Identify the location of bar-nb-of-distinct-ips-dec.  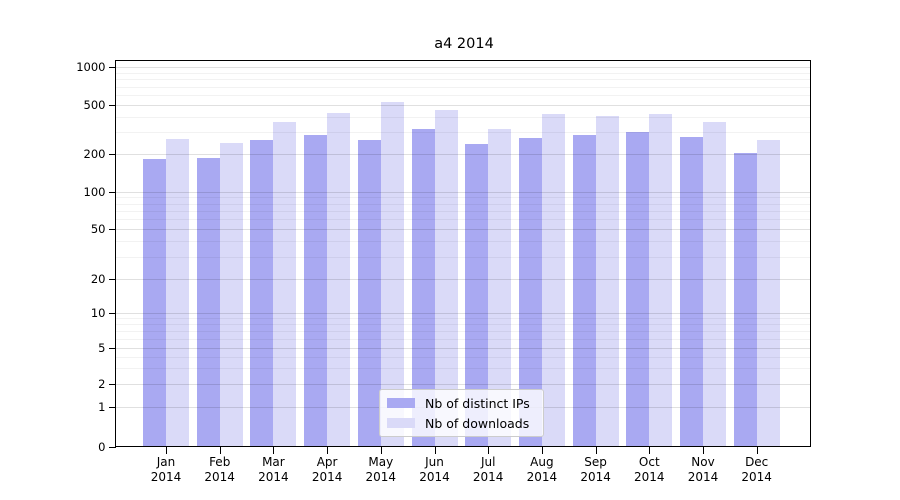
(745, 300).